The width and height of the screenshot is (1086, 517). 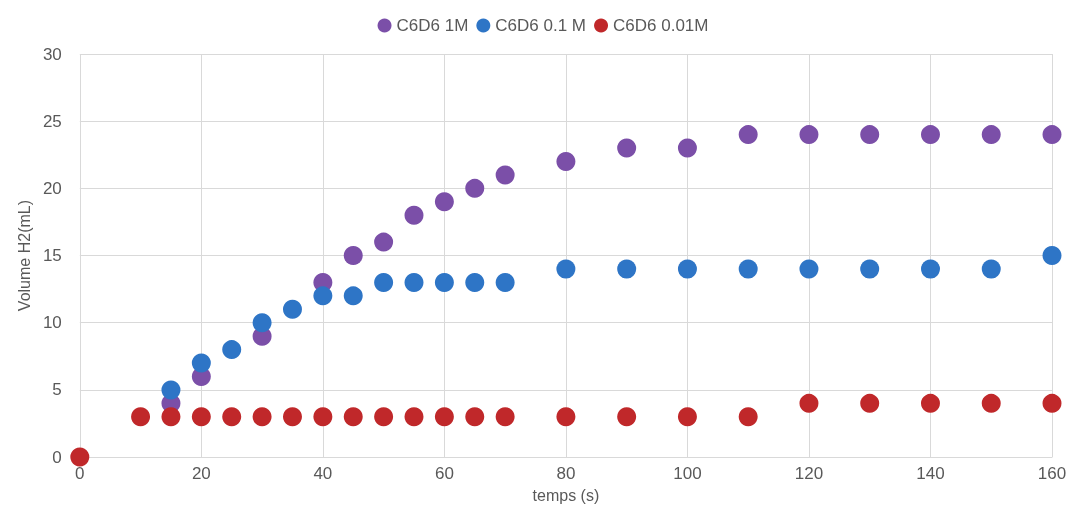 What do you see at coordinates (24, 255) in the screenshot?
I see `y-axis-title: Volume H2(mL)` at bounding box center [24, 255].